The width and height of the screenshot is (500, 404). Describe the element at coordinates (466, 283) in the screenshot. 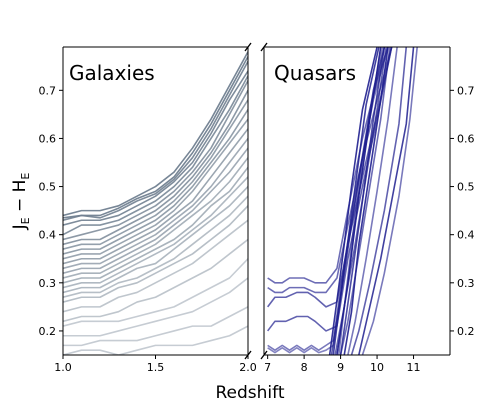

I see `quasars-y-tick-label: 0.3` at that location.